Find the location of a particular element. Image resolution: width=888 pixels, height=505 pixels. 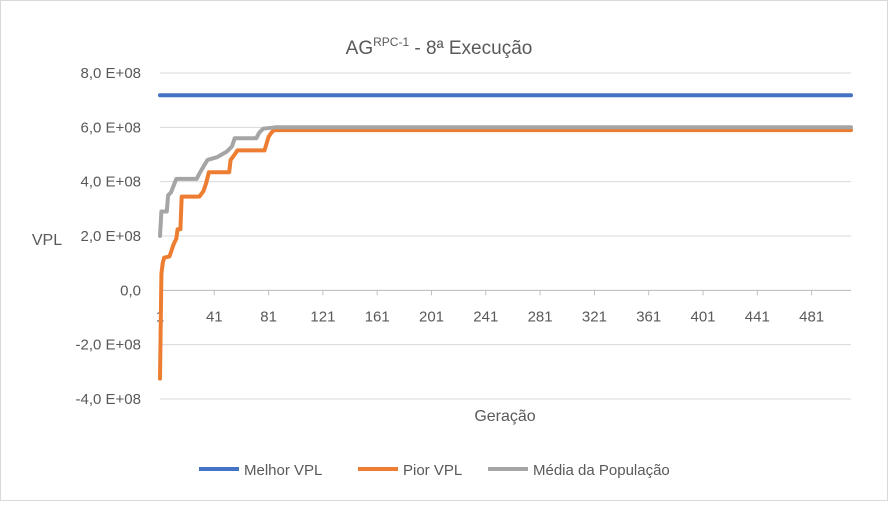

y-tick-label: 6,0 E+08 is located at coordinates (111, 127).